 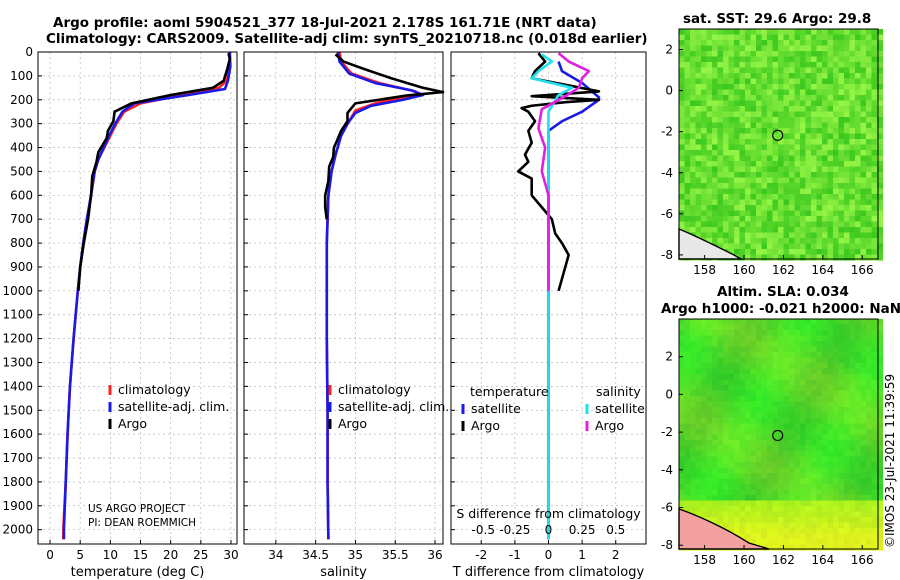 What do you see at coordinates (173, 406) in the screenshot?
I see `legend-label: satellite-adj. clim.` at bounding box center [173, 406].